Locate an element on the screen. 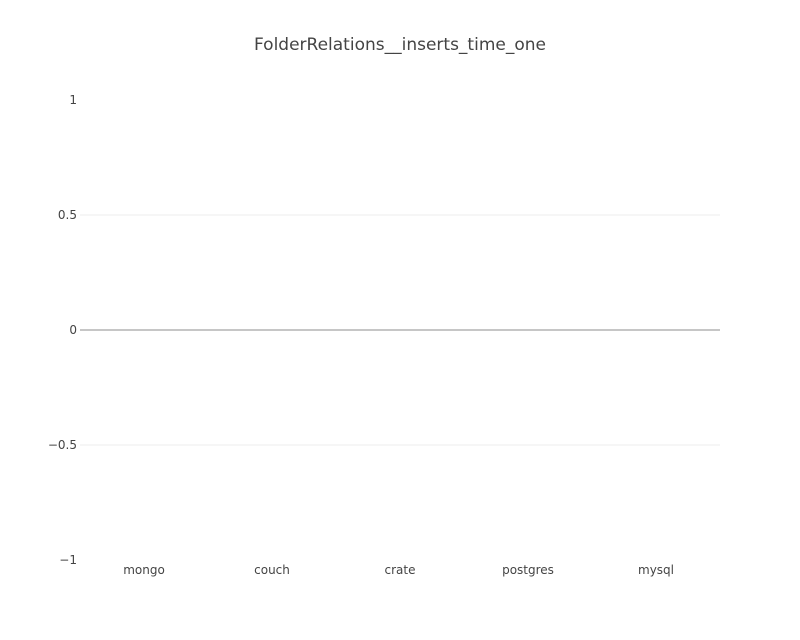 This screenshot has width=800, height=640. y-axis: 1 0.5 0 −0.5 −1 is located at coordinates (62, 330).